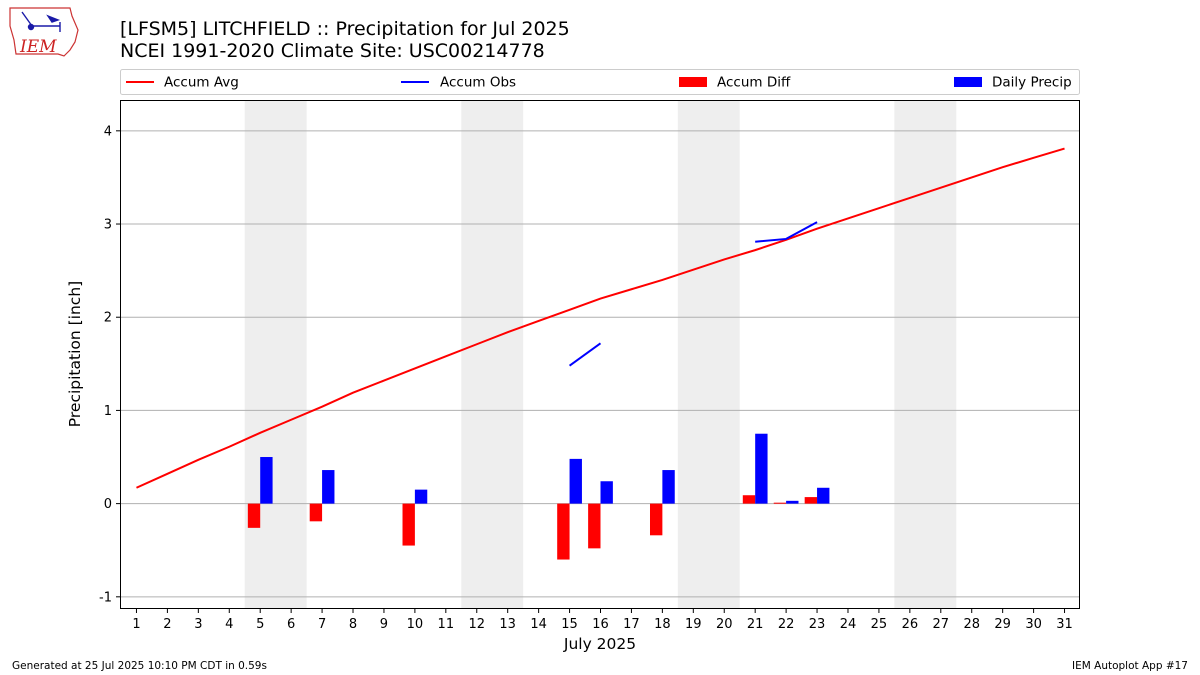 Image resolution: width=1200 pixels, height=675 pixels. I want to click on x-tick-label: 29, so click(1002, 624).